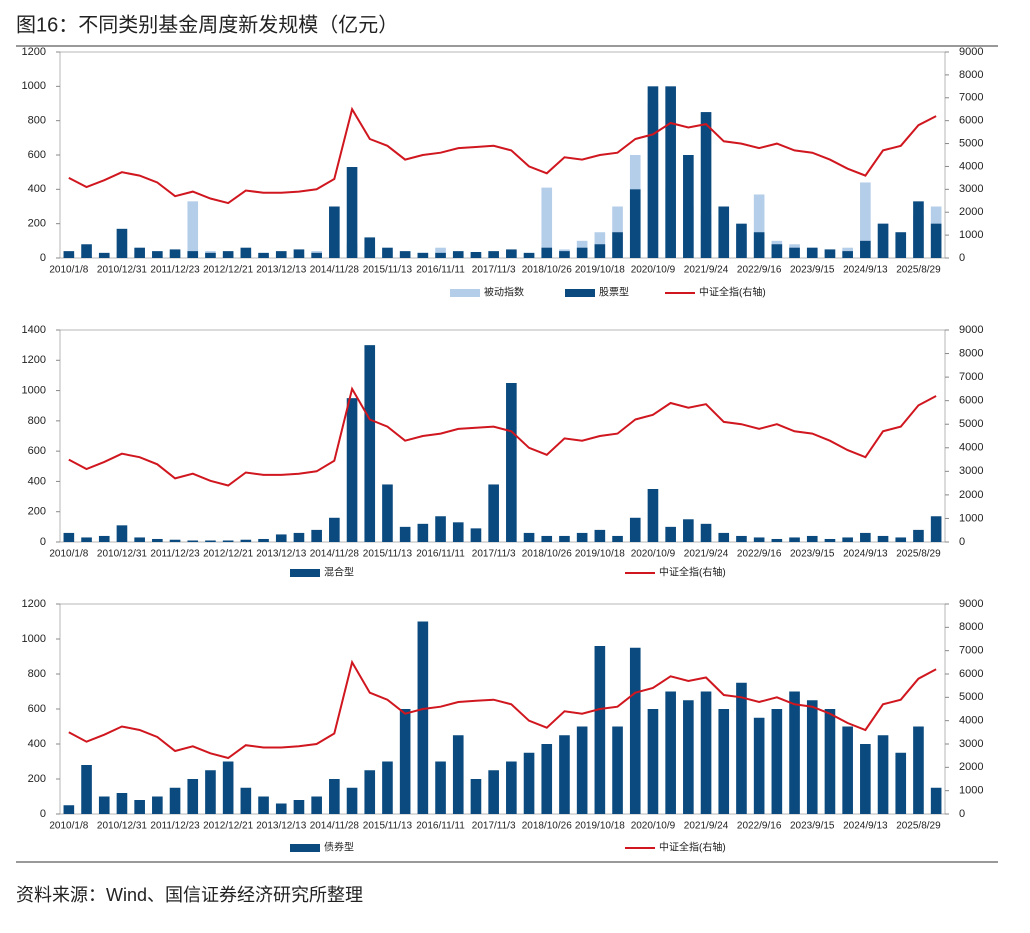 This screenshot has width=1030, height=933. I want to click on x-tick-label: 2017/11/3, so click(494, 554).